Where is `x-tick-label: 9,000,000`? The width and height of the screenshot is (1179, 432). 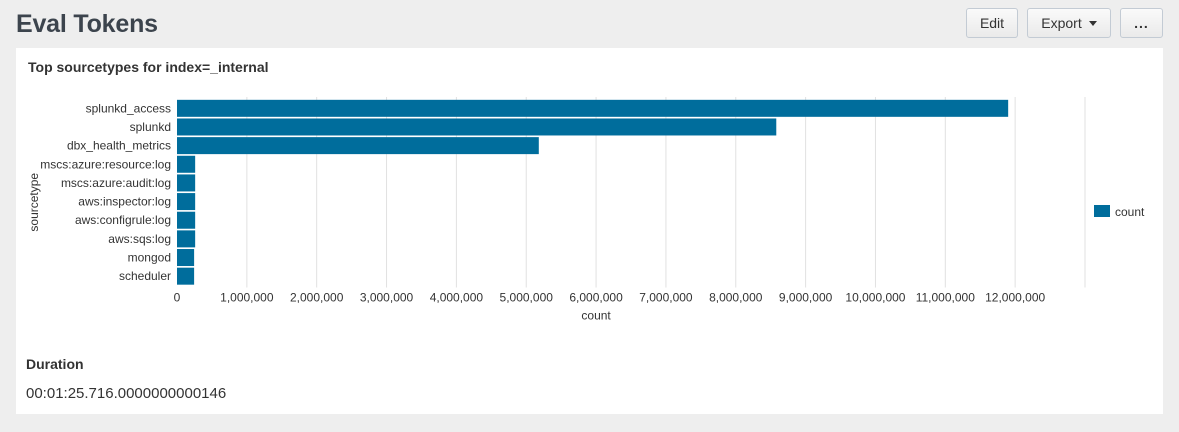
x-tick-label: 9,000,000 is located at coordinates (806, 298).